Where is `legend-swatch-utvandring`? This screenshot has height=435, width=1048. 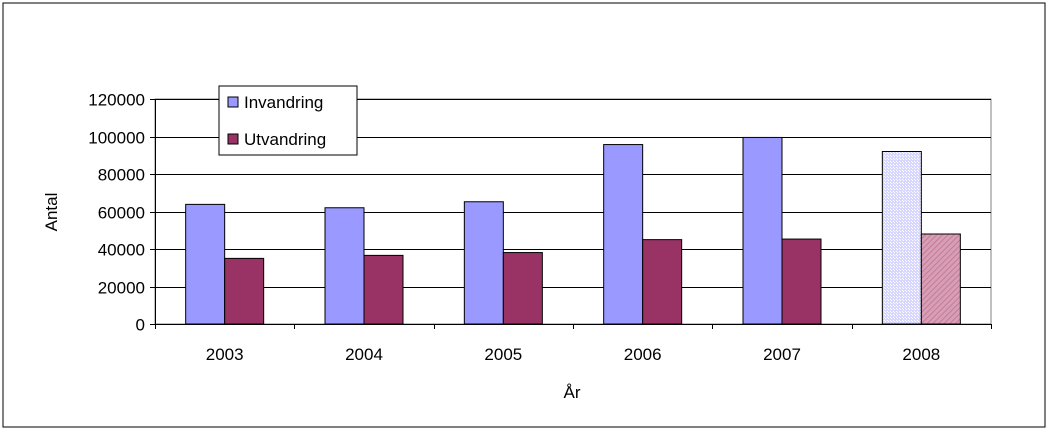 legend-swatch-utvandring is located at coordinates (233, 139).